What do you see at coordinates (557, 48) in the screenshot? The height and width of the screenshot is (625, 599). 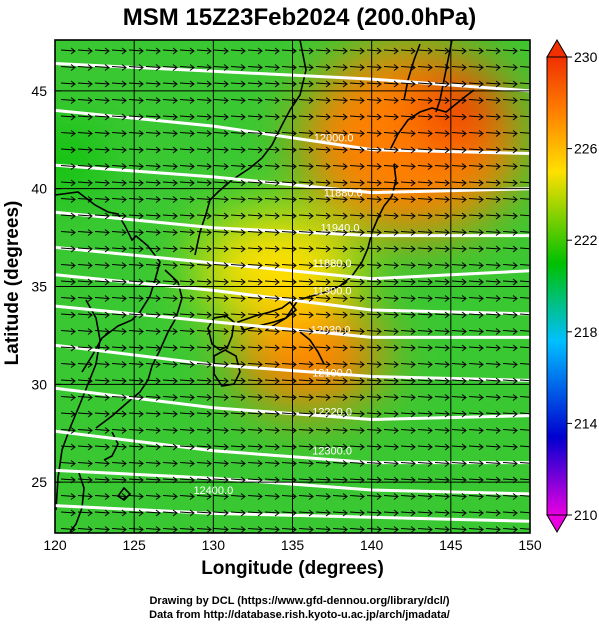 I see `colorbar-max-triangle` at bounding box center [557, 48].